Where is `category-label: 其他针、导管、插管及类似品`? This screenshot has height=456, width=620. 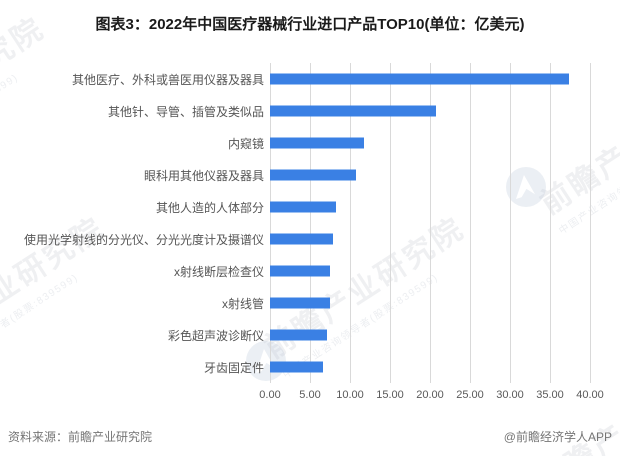
category-label: 其他针、导管、插管及类似品 is located at coordinates (185, 111).